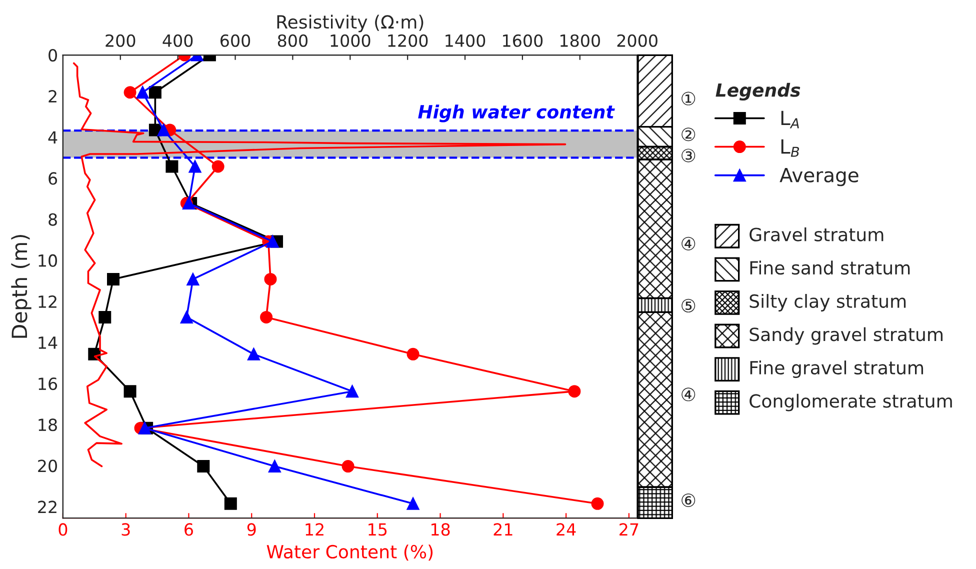  I want to click on y-axis-title: Depth (m), so click(21, 286).